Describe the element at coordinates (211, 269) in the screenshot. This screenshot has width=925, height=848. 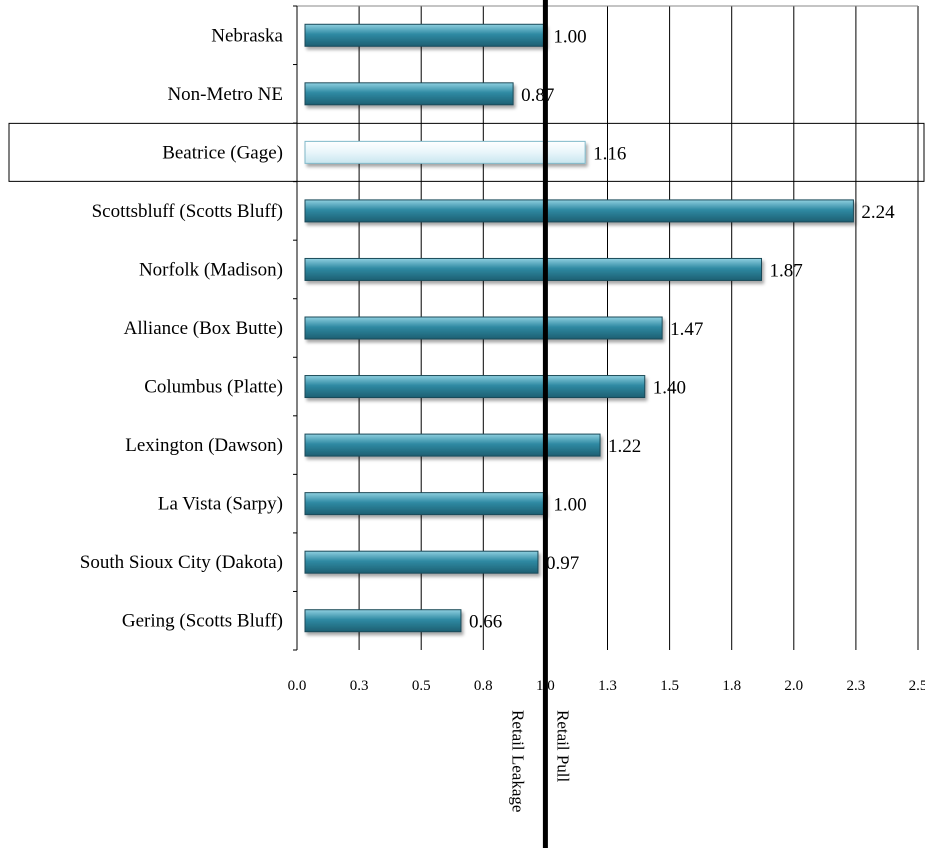
I see `category-label: Norfolk (Madison)` at that location.